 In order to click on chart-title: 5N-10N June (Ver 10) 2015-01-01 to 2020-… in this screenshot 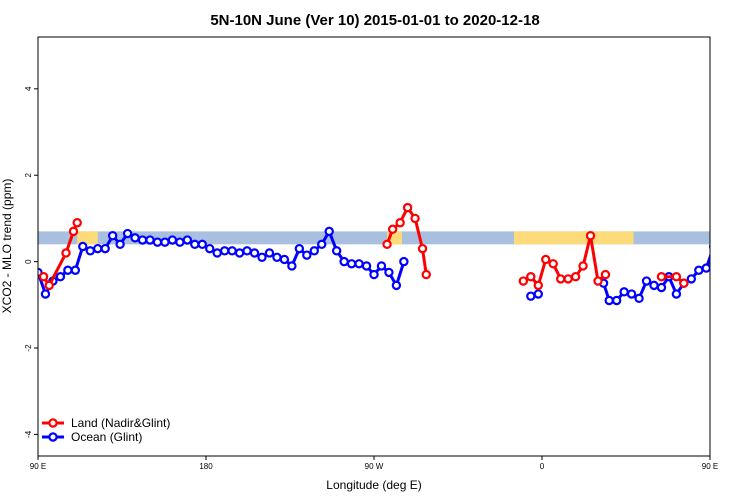, I will do `click(374, 20)`.